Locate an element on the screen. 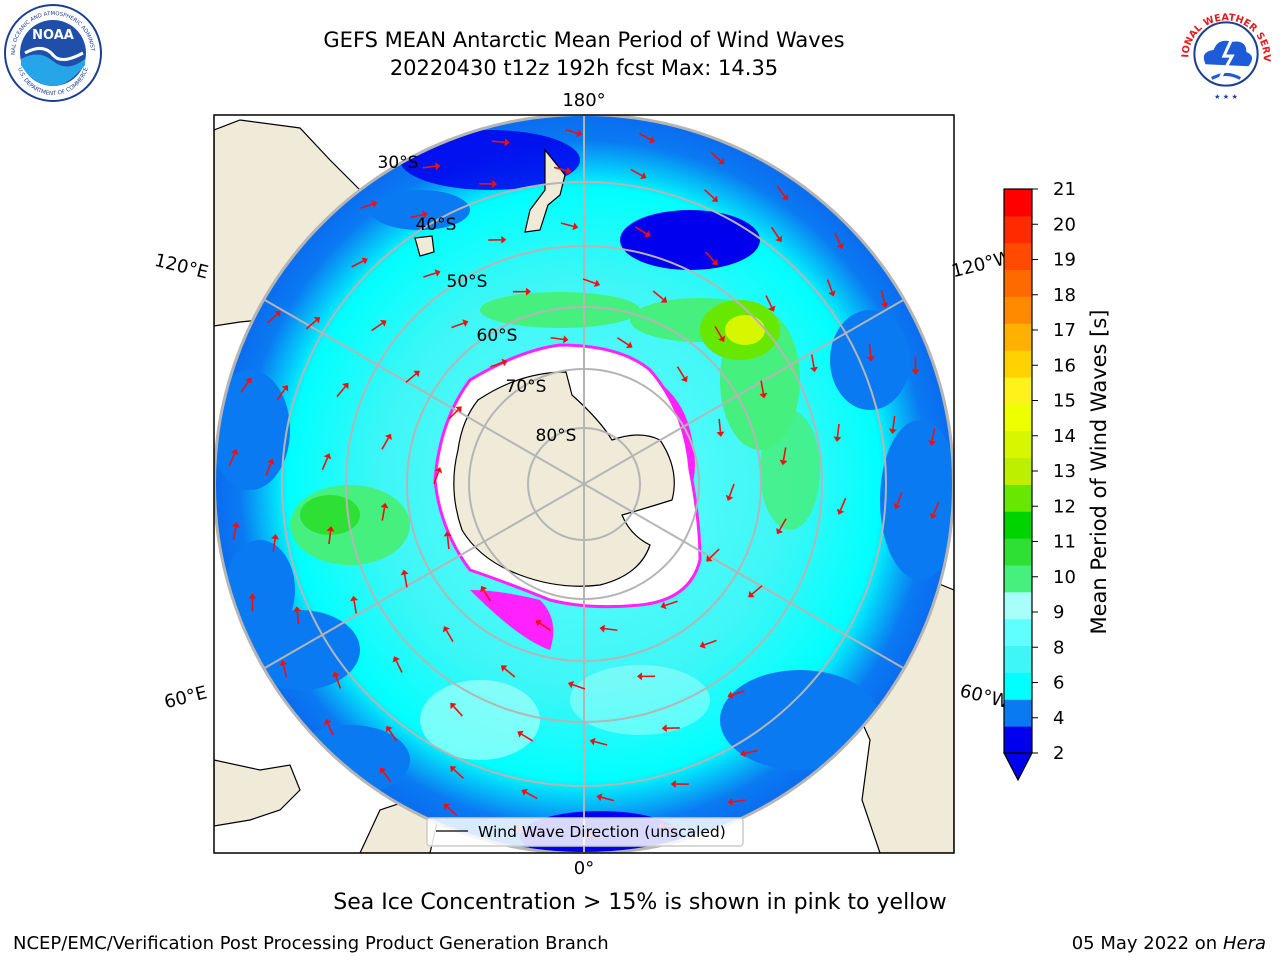 This screenshot has width=1280, height=960. footer-machine: Hera is located at coordinates (1244, 943).